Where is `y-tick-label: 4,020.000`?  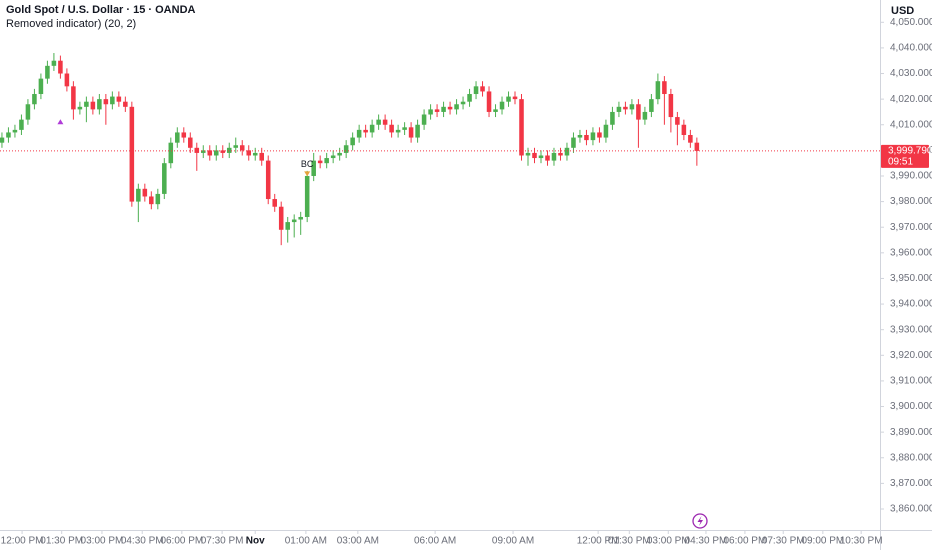
y-tick-label: 4,020.000 is located at coordinates (911, 99).